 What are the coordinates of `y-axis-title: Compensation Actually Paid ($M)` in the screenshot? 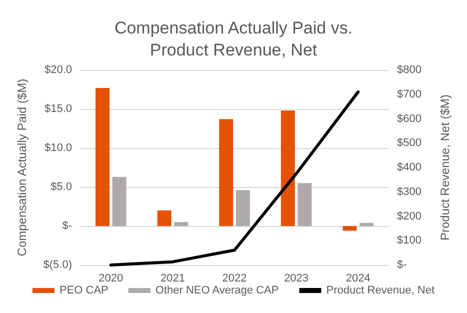 It's located at (22, 167).